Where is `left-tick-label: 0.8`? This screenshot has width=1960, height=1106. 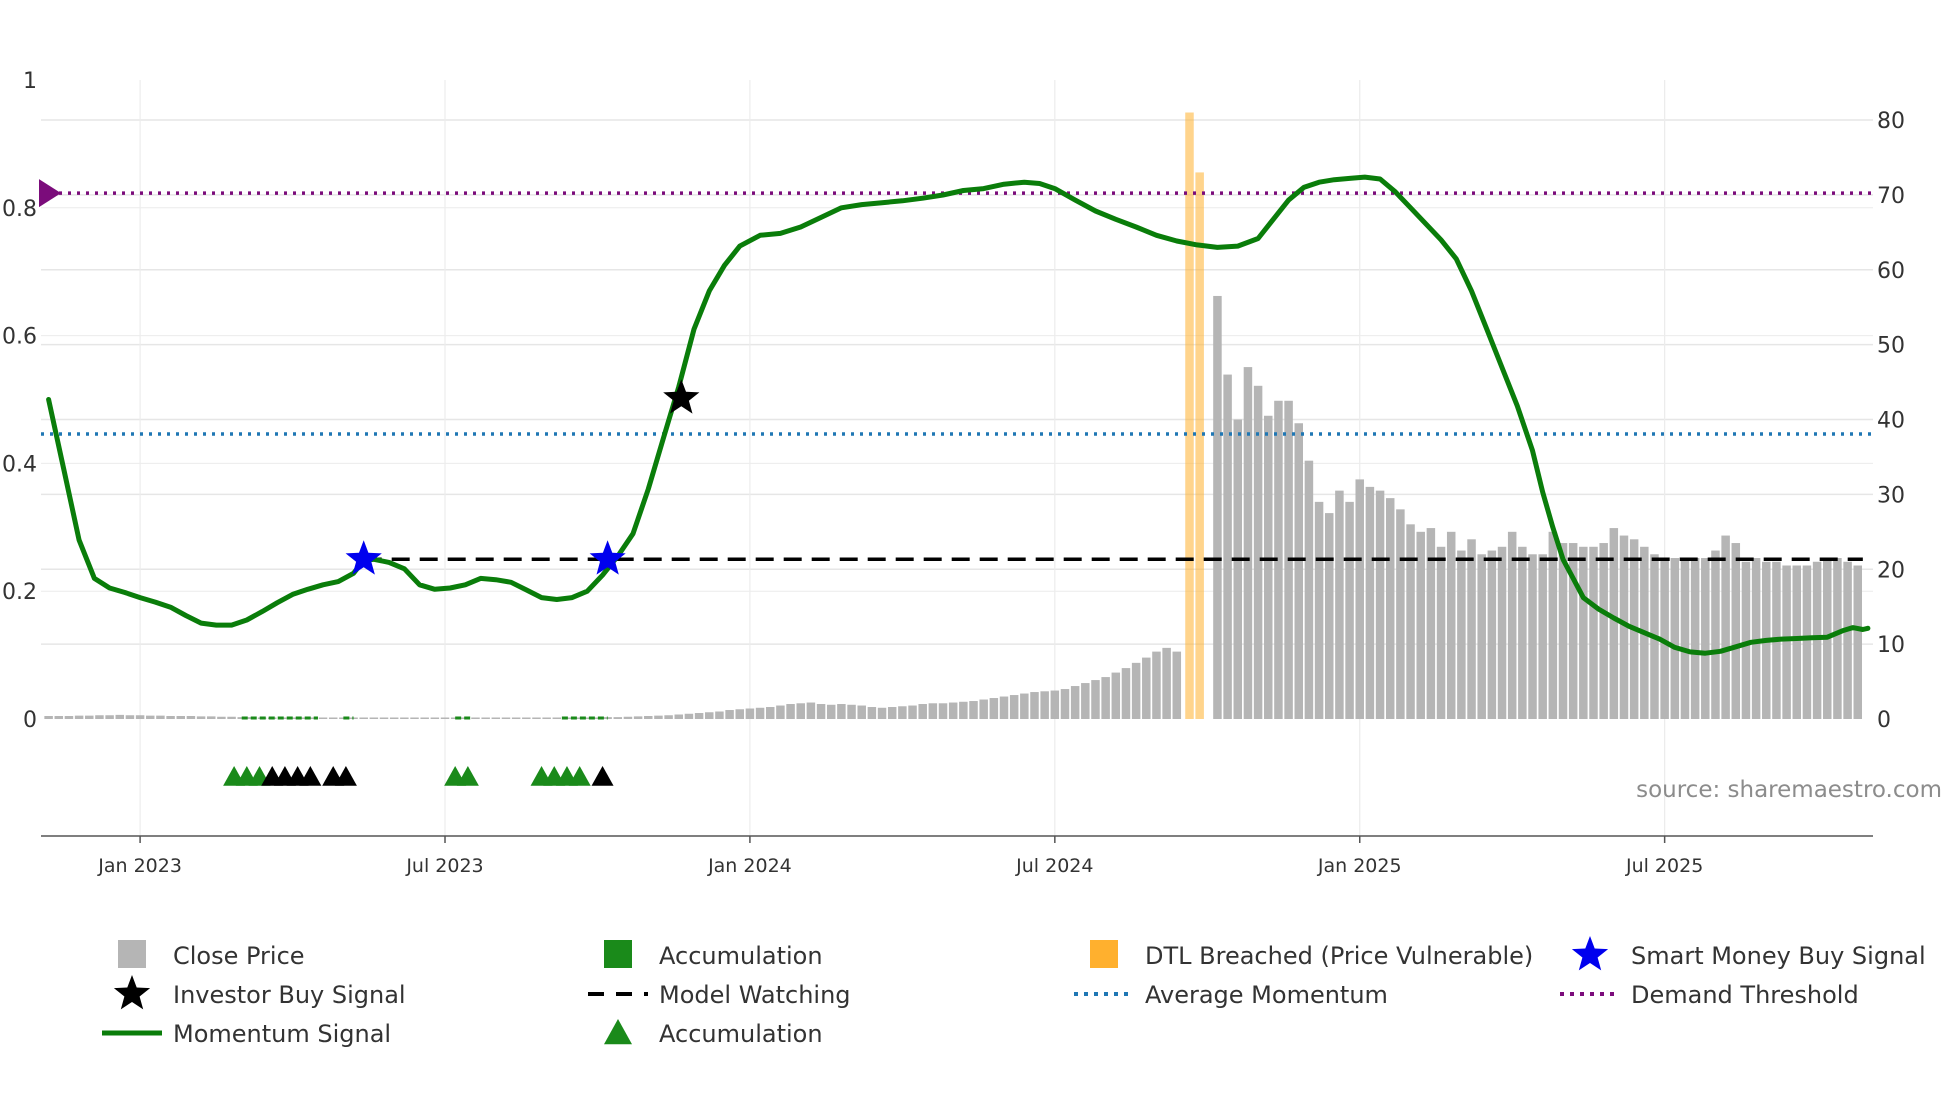
left-tick-label: 0.8 is located at coordinates (19, 209).